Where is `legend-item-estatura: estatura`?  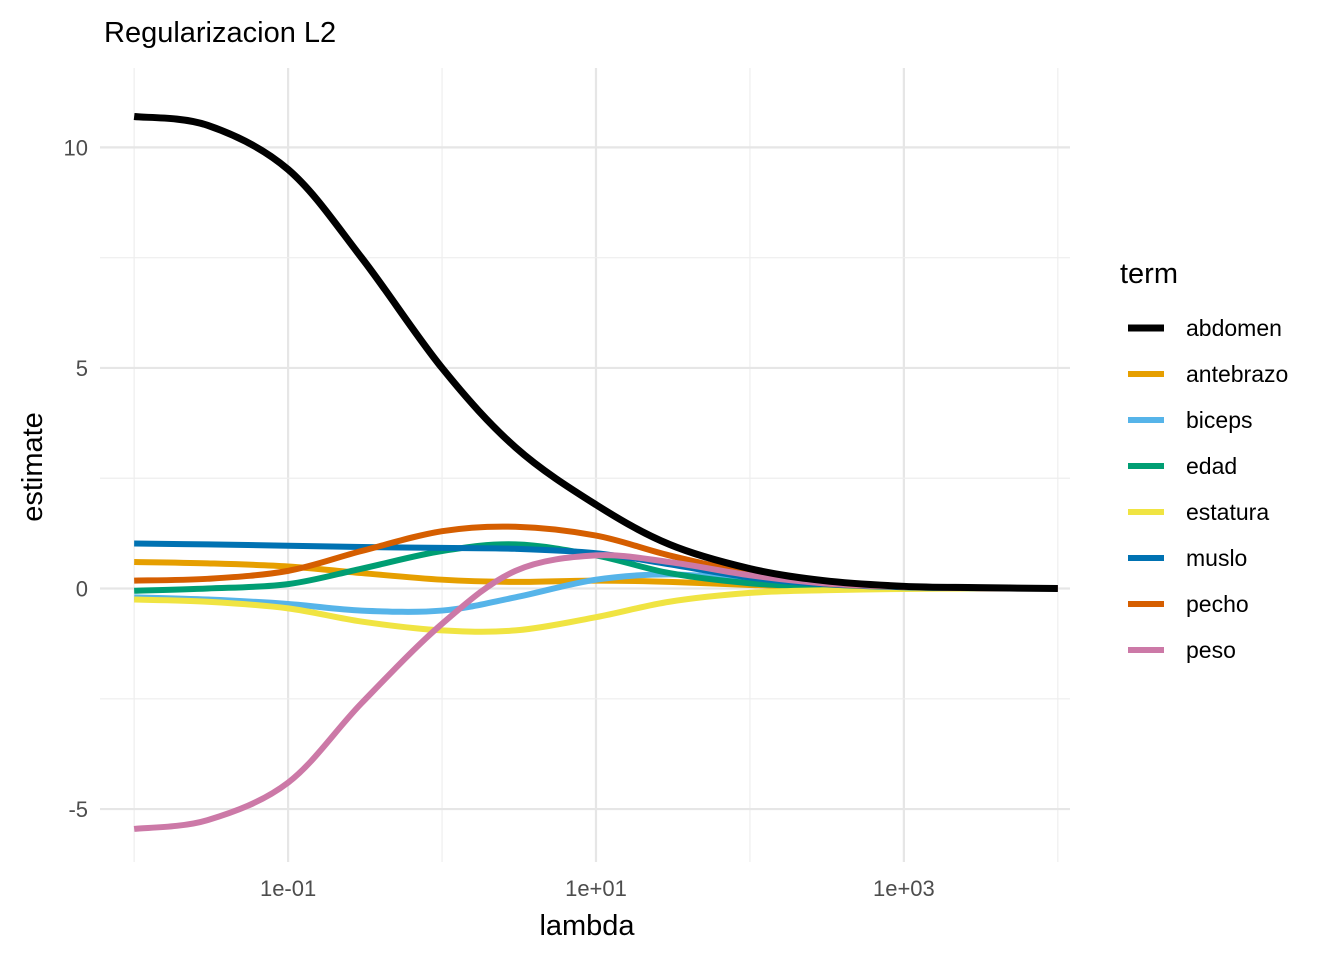
legend-item-estatura: estatura is located at coordinates (1198, 512).